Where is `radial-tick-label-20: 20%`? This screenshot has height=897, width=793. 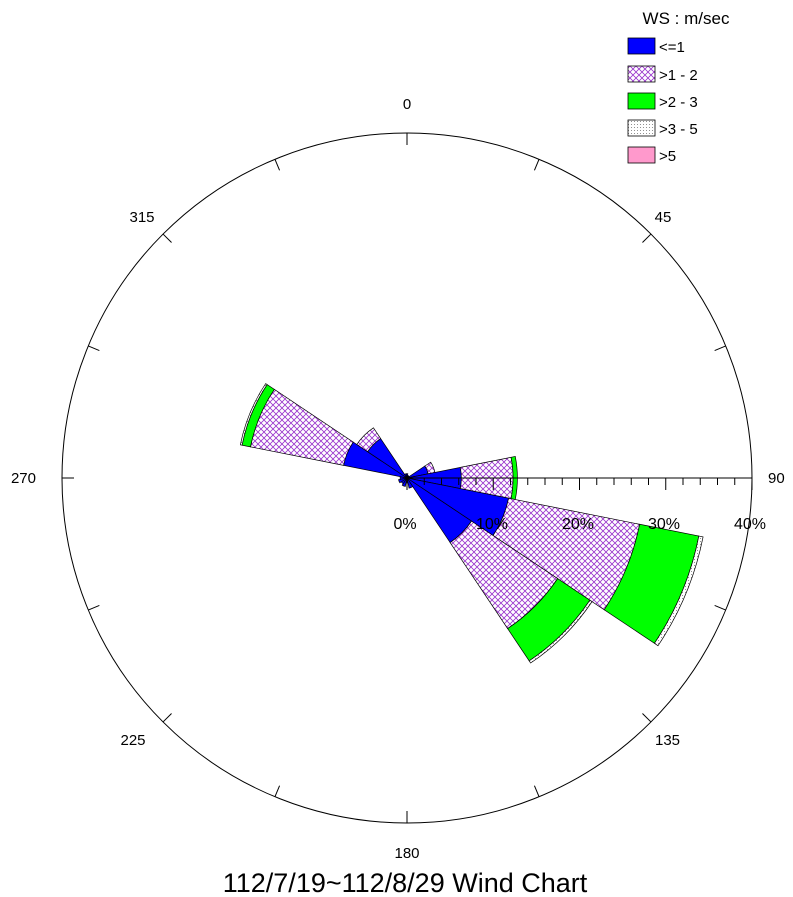
radial-tick-label-20: 20% is located at coordinates (578, 524).